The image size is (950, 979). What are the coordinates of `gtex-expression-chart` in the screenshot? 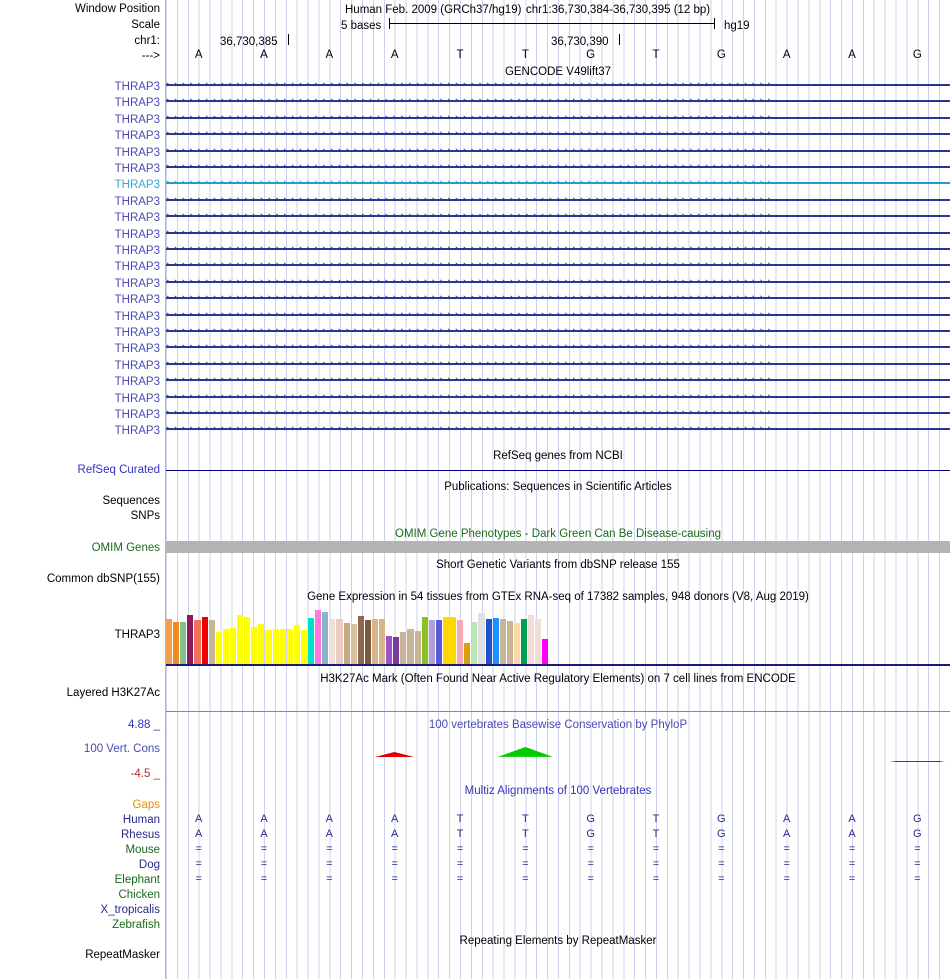 It's located at (475, 635).